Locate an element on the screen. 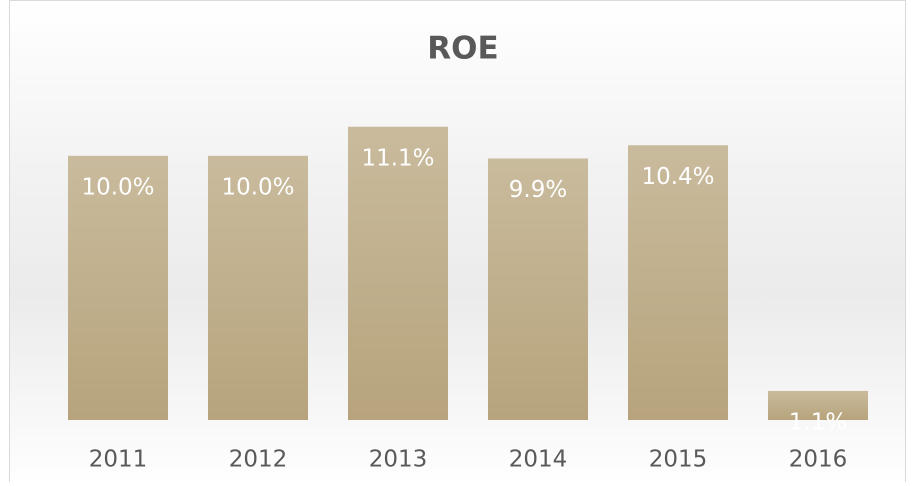 The width and height of the screenshot is (916, 486). x-tick-label: 2015 is located at coordinates (678, 460).